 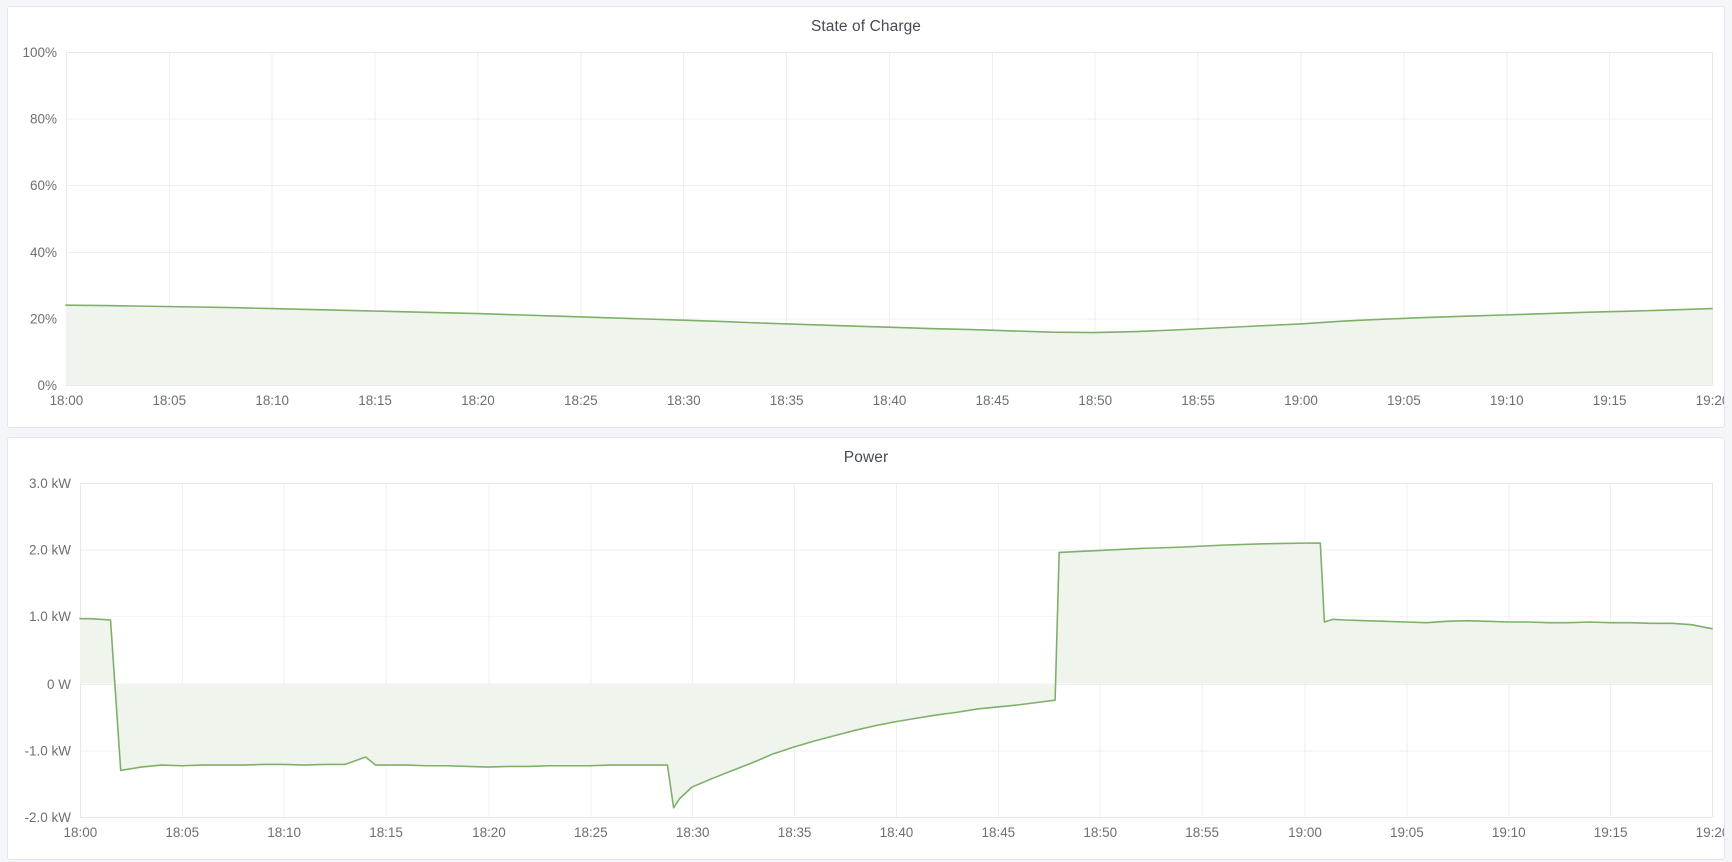 I want to click on y-axis-tick-label: 0 W, so click(x=59, y=684).